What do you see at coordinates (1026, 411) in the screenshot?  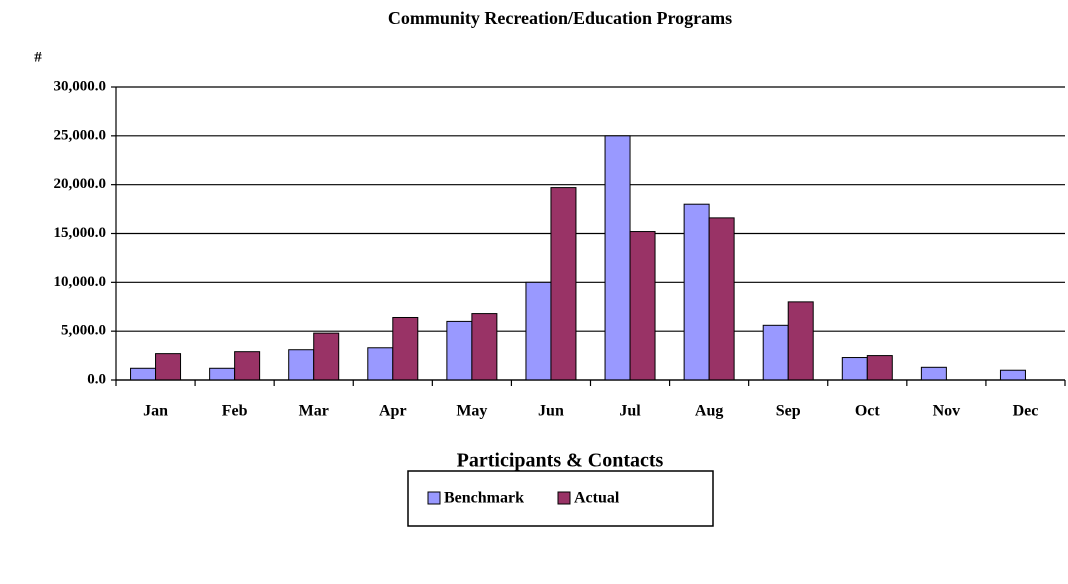 I see `x-tick-label: Dec` at bounding box center [1026, 411].